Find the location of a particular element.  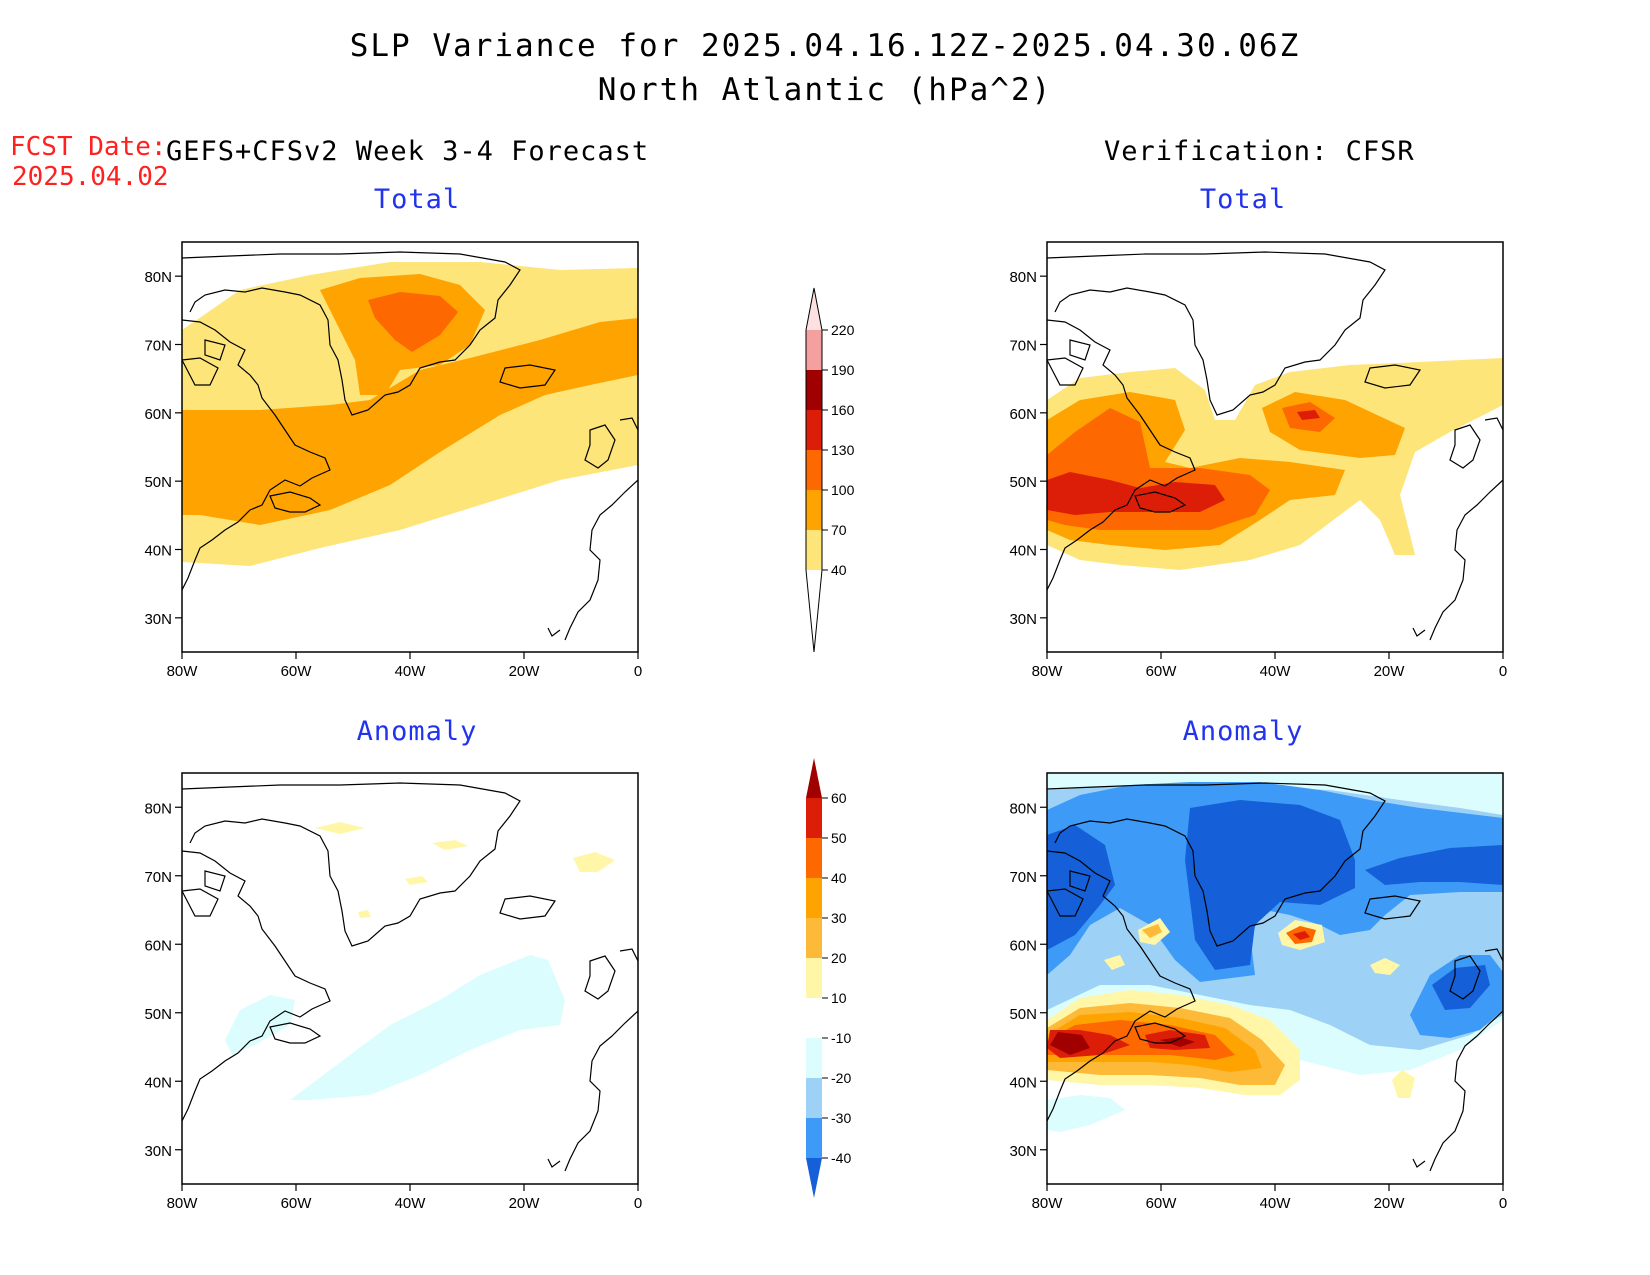

colorbar-total-label: 40 is located at coordinates (839, 570).